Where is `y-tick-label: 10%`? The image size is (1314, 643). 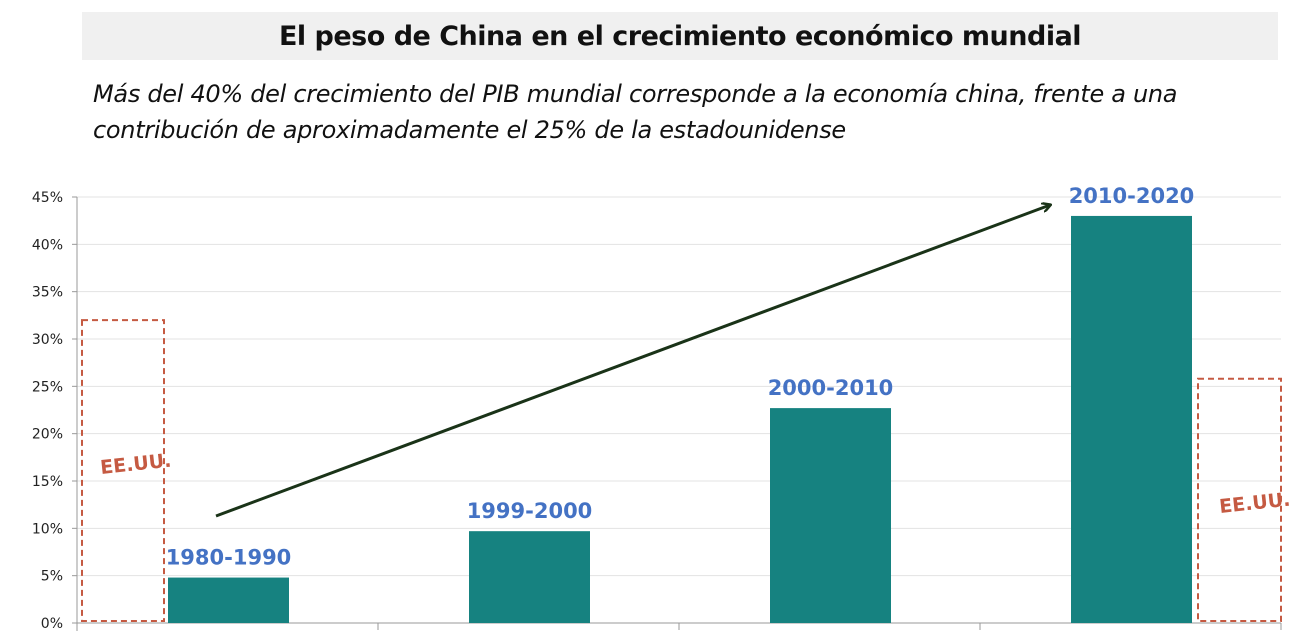
y-tick-label: 10% is located at coordinates (47, 529).